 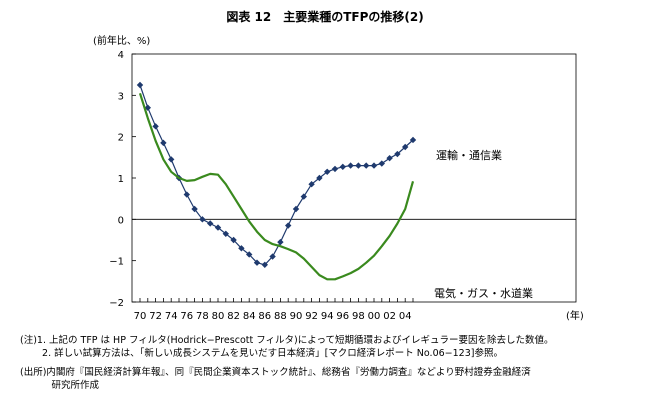 I want to click on y-tick-label: 1, so click(x=121, y=179).